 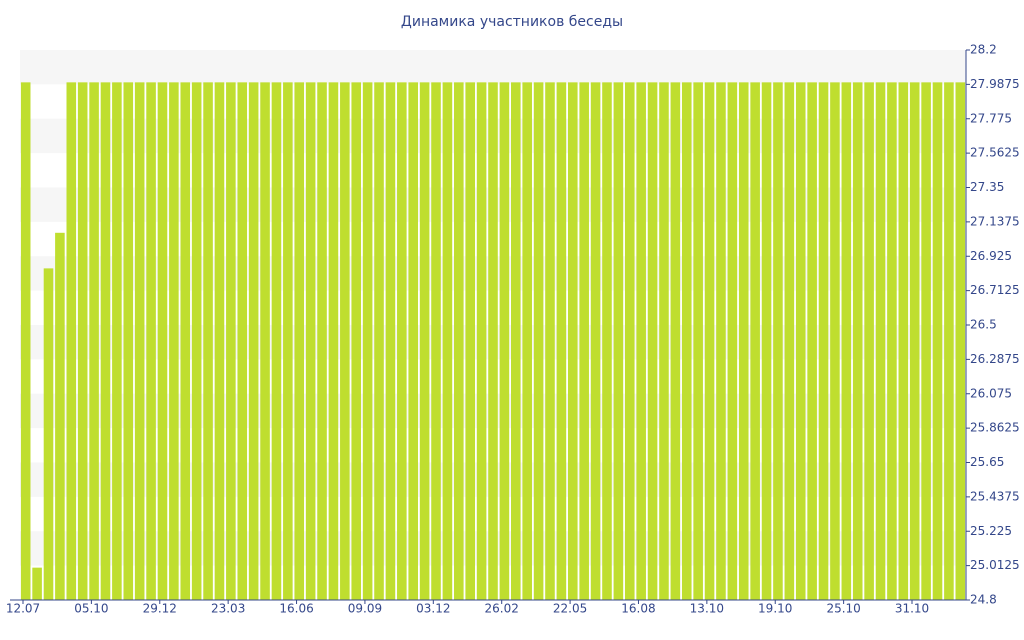 What do you see at coordinates (995, 153) in the screenshot?
I see `y-tick-label: 27.5625` at bounding box center [995, 153].